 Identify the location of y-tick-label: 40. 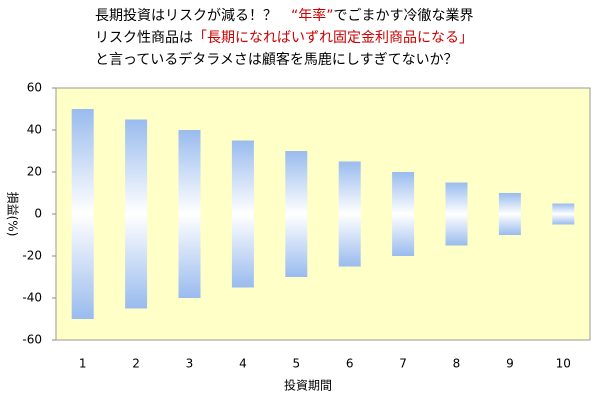
(34, 130).